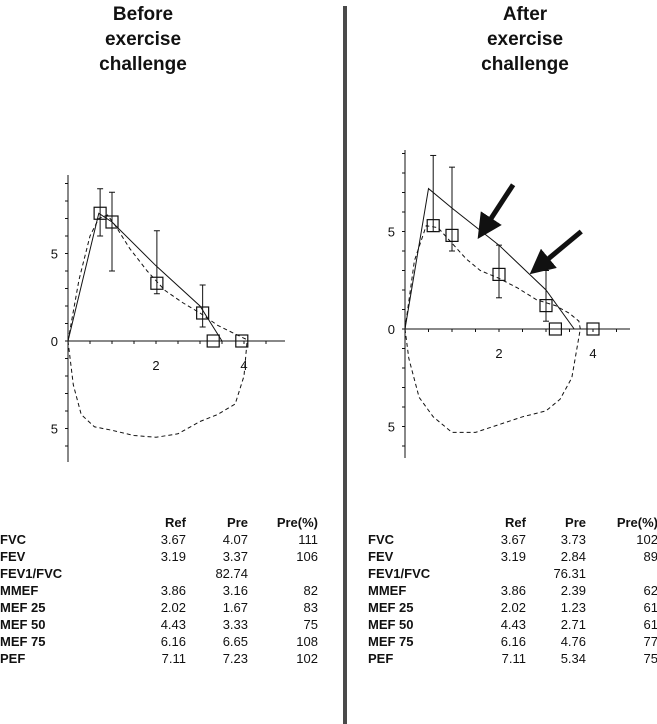 This screenshot has width=657, height=724. What do you see at coordinates (235, 641) in the screenshot?
I see `table-cell: 6.65` at bounding box center [235, 641].